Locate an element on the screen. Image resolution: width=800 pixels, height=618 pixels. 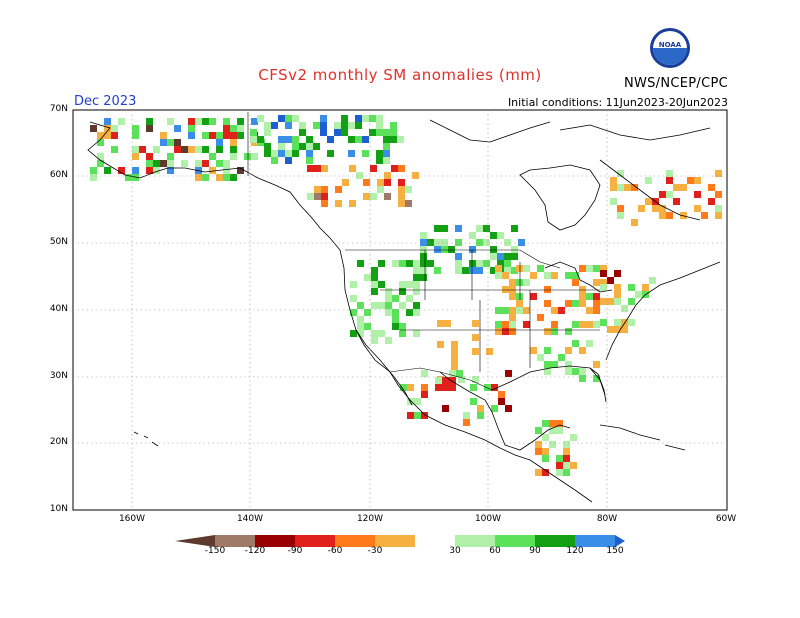
latitude-label: 30N is located at coordinates (58, 376).